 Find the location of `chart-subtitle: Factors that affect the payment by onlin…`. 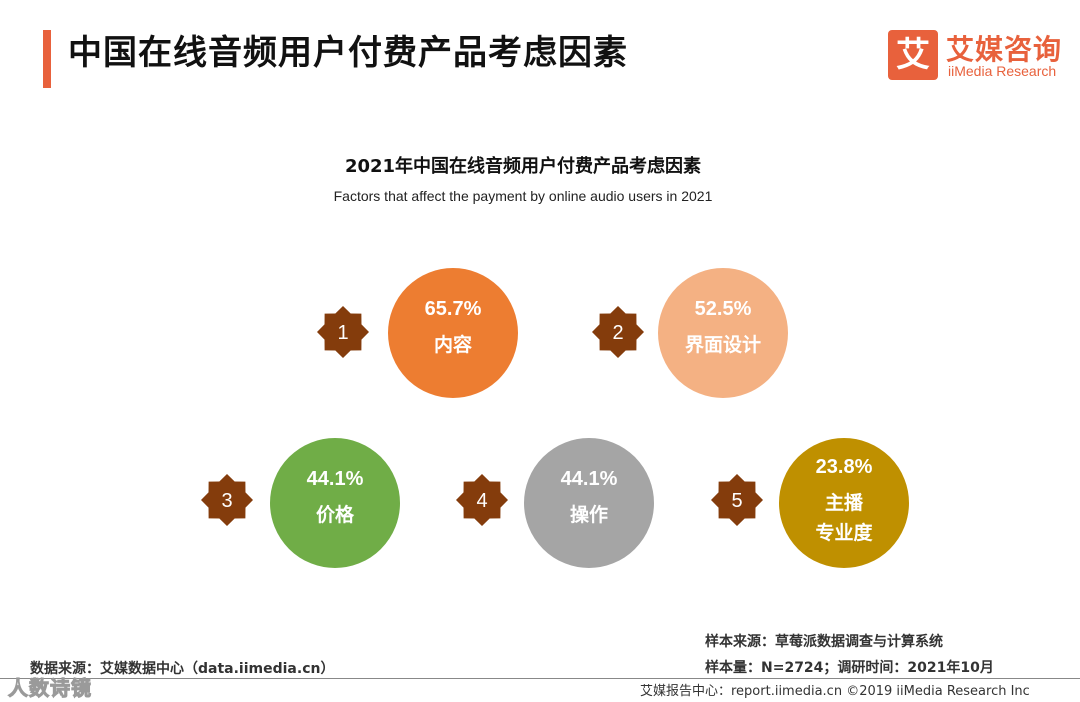

chart-subtitle: Factors that affect the payment by onlin… is located at coordinates (523, 196).